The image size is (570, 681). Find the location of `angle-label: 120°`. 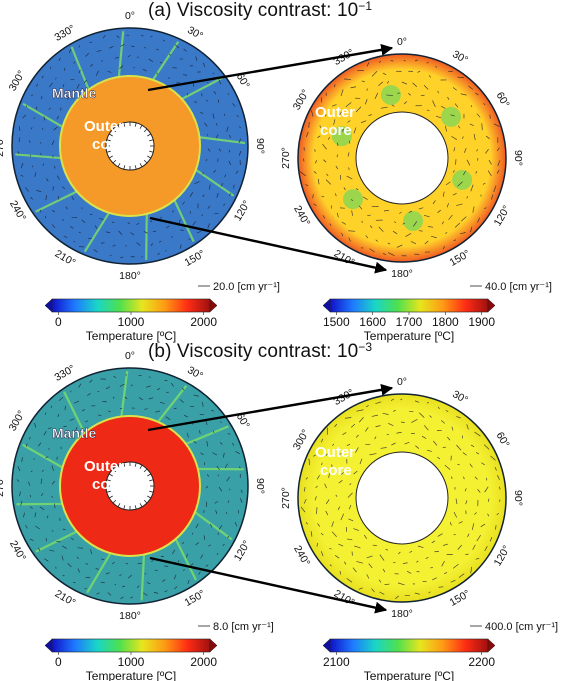

angle-label: 120° is located at coordinates (242, 550).